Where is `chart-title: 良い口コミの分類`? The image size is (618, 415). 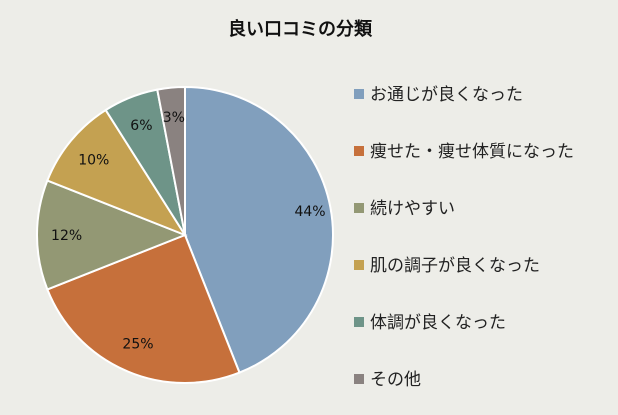
chart-title: 良い口コミの分類 is located at coordinates (300, 29).